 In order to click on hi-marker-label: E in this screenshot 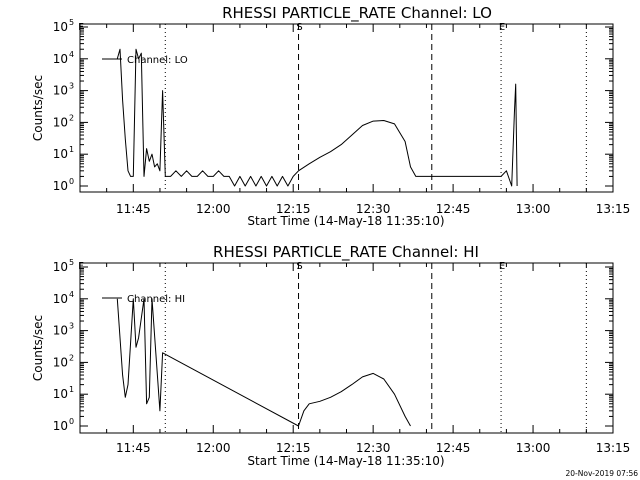, I will do `click(502, 266)`.